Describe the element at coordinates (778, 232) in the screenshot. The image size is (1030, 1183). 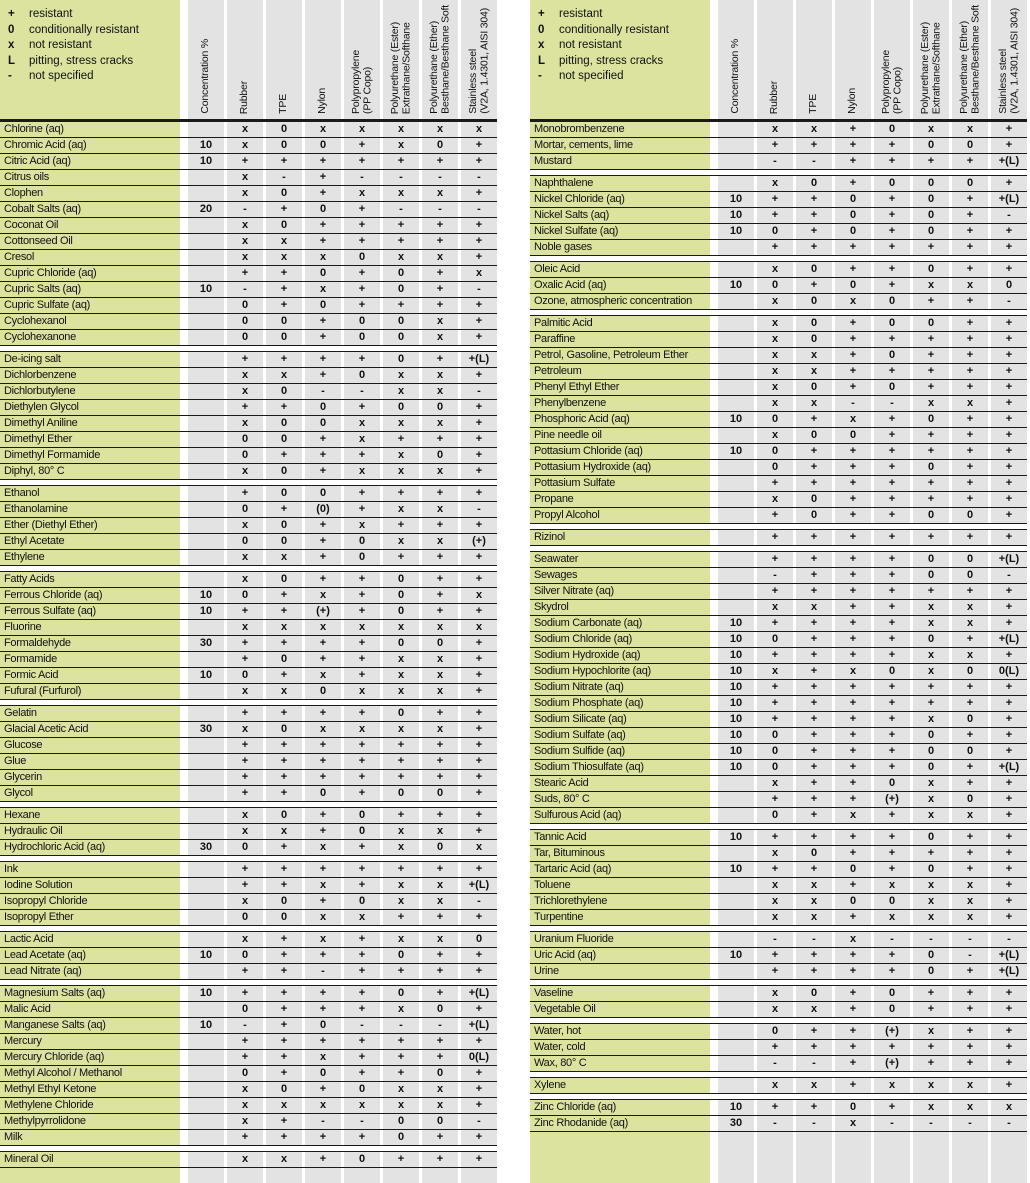
I see `table-row: Nickel Sulfate (aq) 10 0 +0 +0 + +` at that location.